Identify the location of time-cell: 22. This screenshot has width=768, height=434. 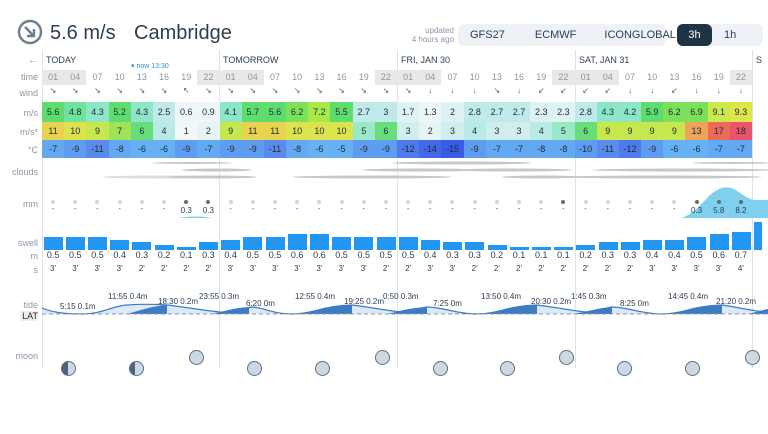
(385, 77).